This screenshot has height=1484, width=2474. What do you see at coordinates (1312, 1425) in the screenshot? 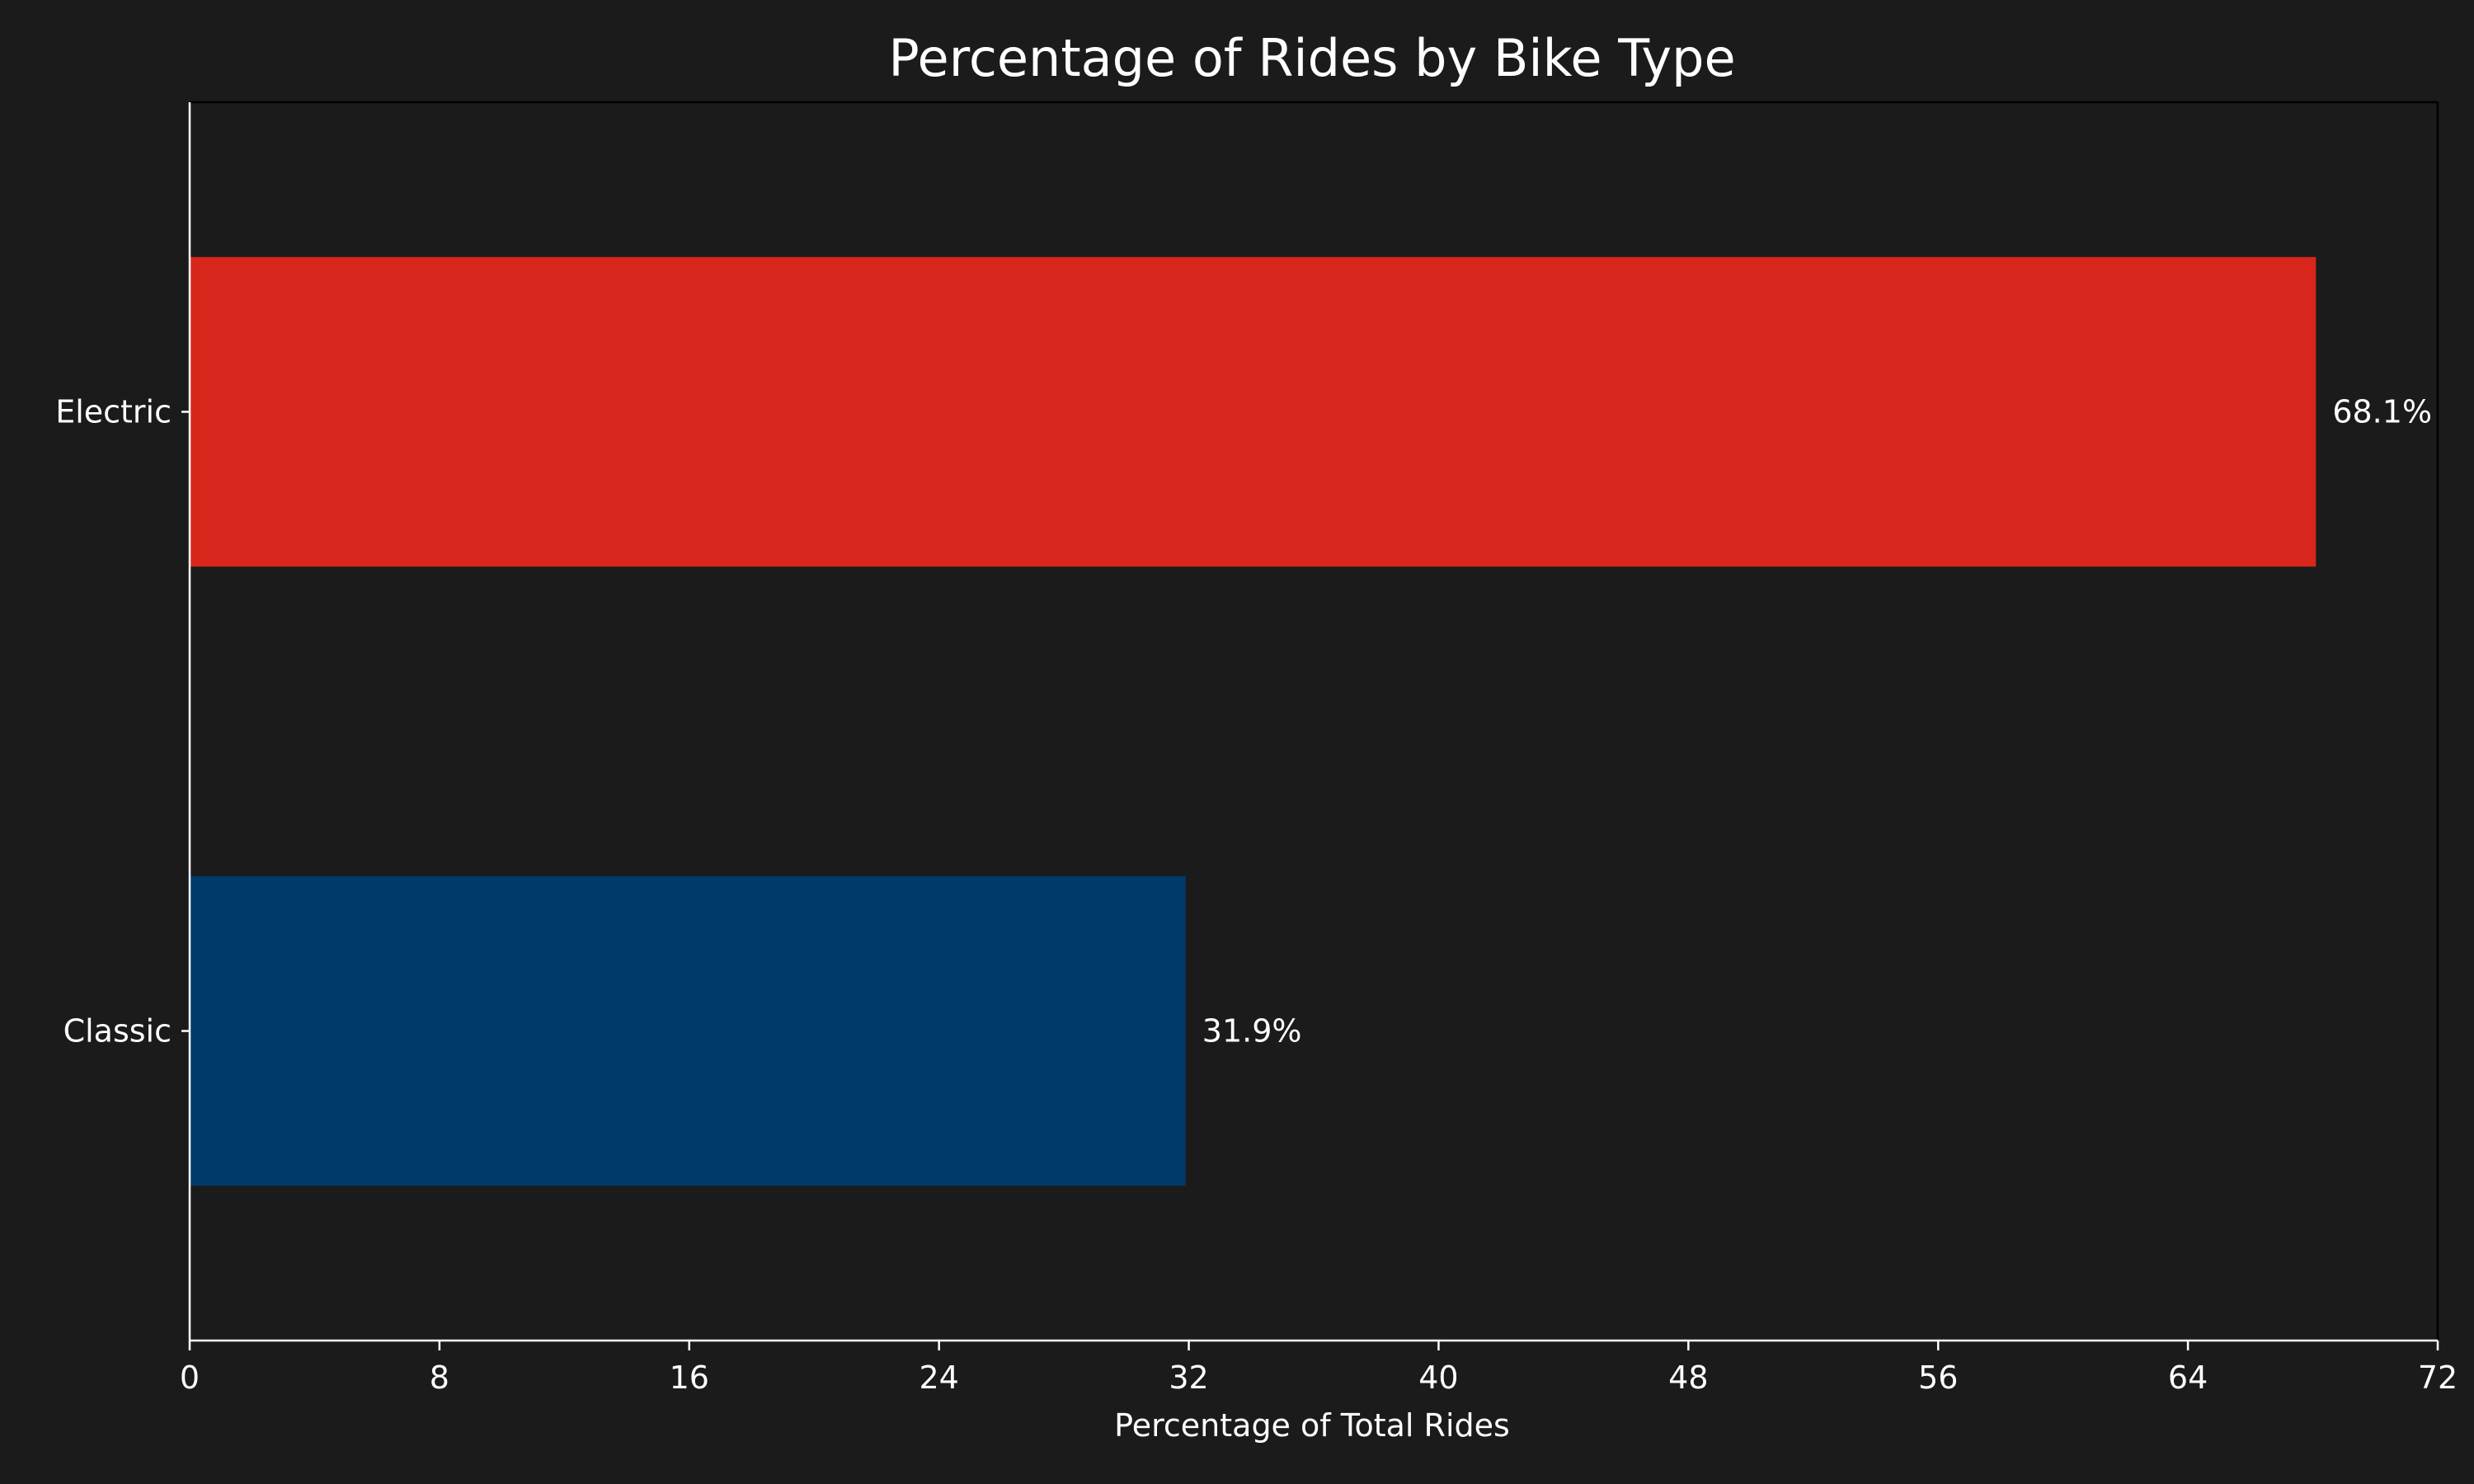
I see `x-axis-label: Percentage of Total Rides` at bounding box center [1312, 1425].